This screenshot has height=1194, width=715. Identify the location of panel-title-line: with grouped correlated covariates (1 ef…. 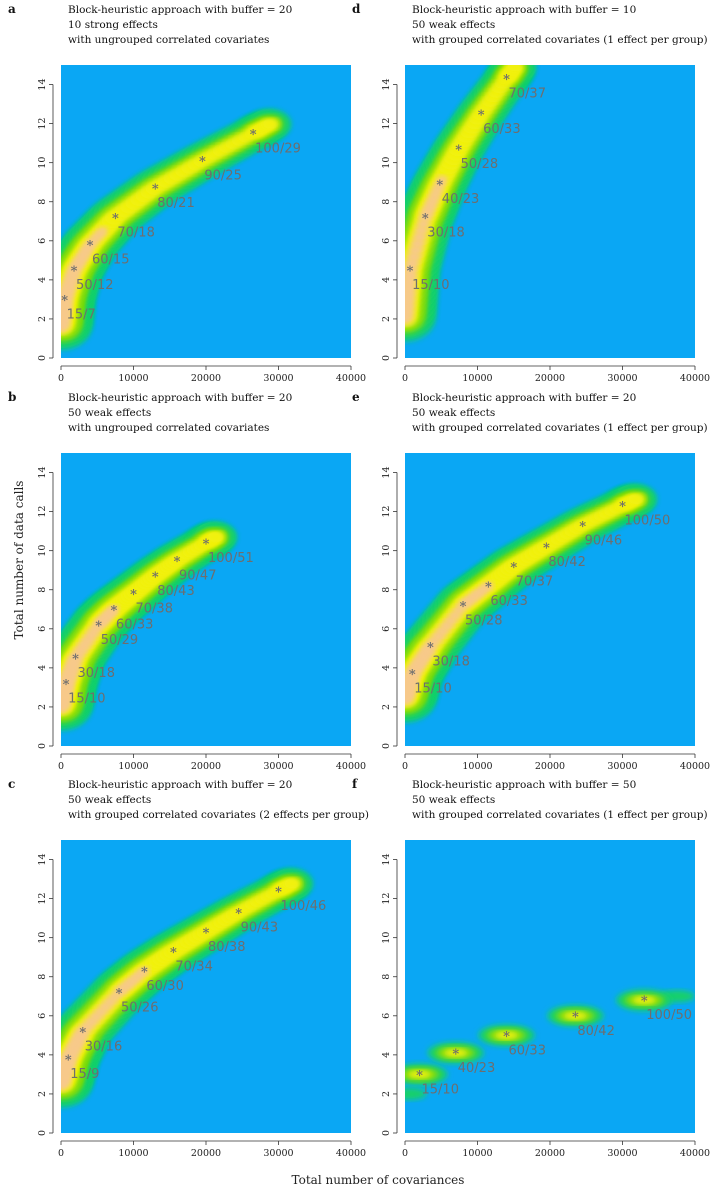
(560, 40).